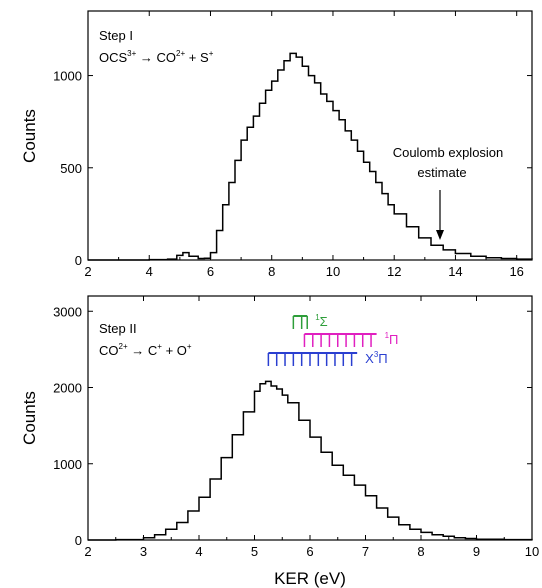  I want to click on step-label-top: Step I, so click(116, 35).